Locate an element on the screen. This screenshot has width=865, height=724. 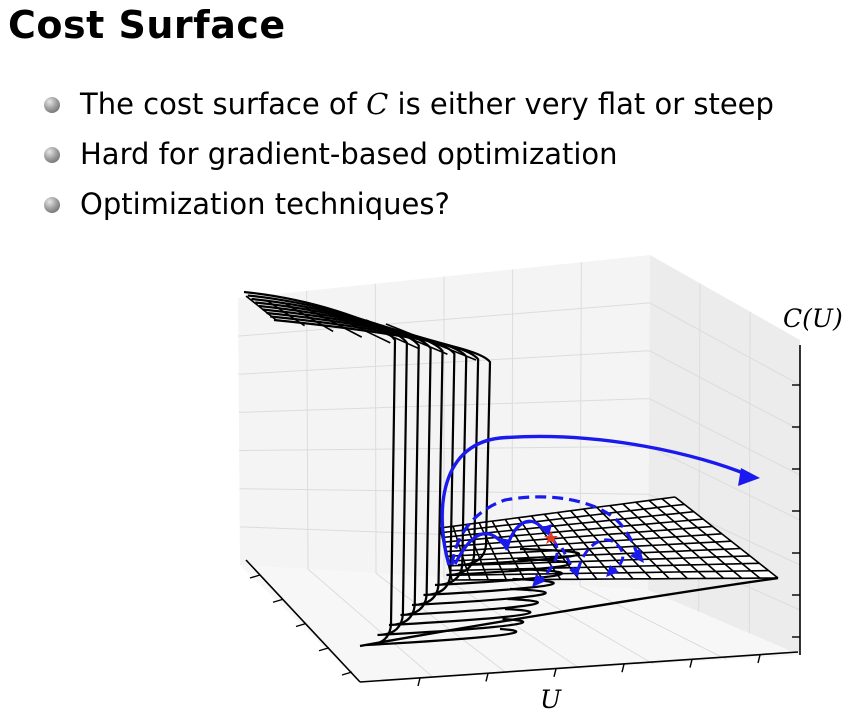
bullet-item: Optimization techniques? is located at coordinates (409, 207).